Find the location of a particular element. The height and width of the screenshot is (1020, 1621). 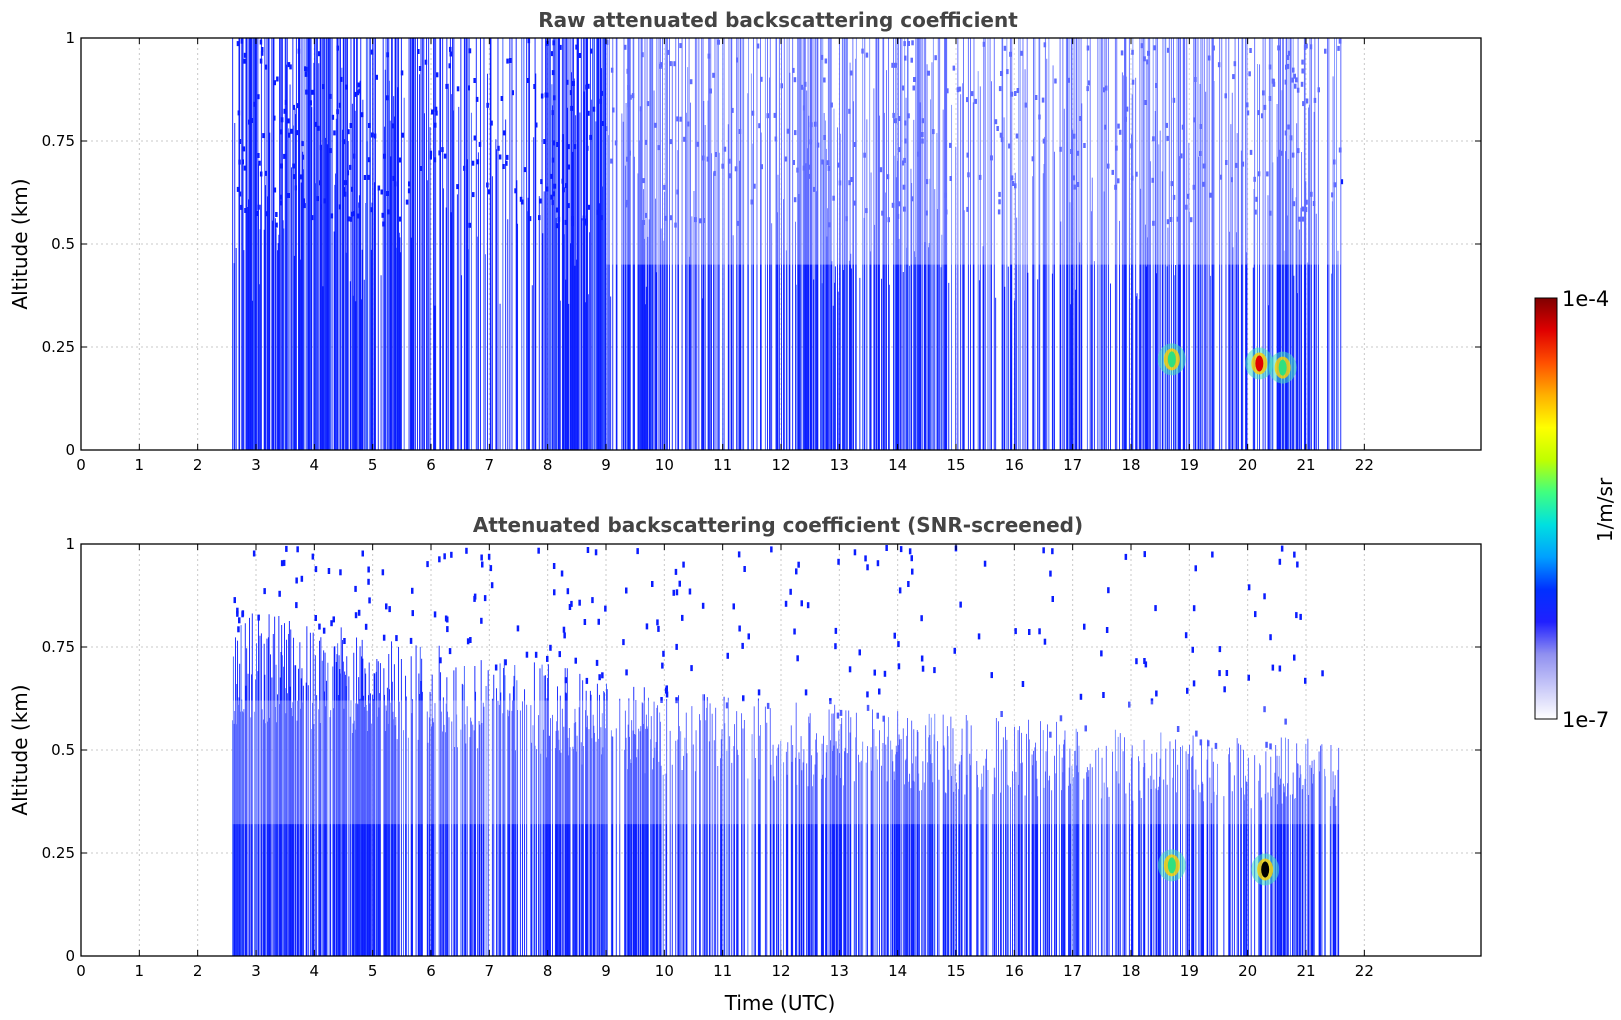

x-tick-label: 22 is located at coordinates (1364, 971).